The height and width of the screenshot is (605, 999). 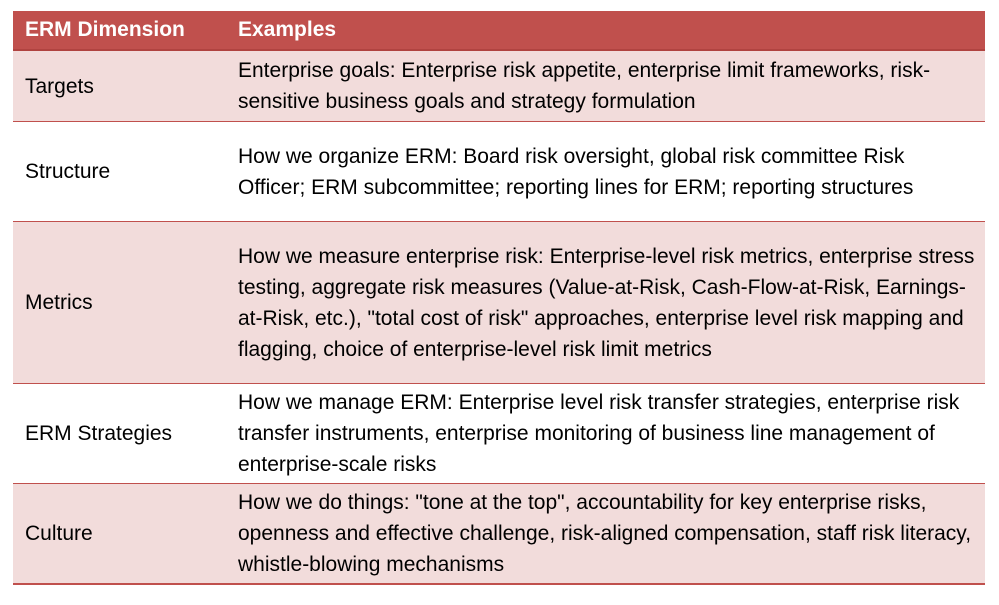 What do you see at coordinates (119, 302) in the screenshot?
I see `dimension-cell: Metrics` at bounding box center [119, 302].